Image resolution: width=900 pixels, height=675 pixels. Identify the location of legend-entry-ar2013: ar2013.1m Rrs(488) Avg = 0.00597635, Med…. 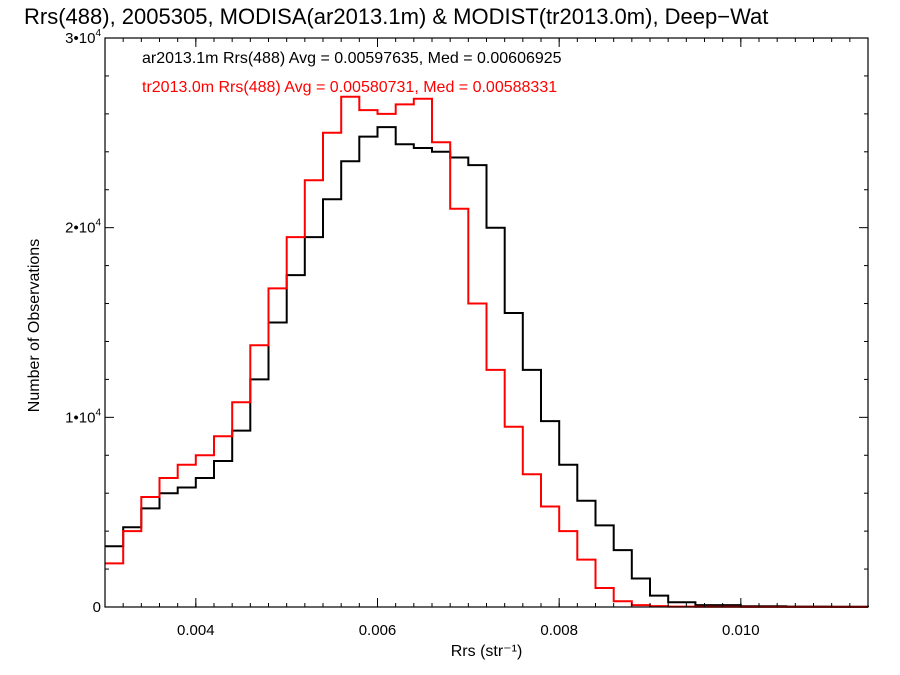
(352, 58).